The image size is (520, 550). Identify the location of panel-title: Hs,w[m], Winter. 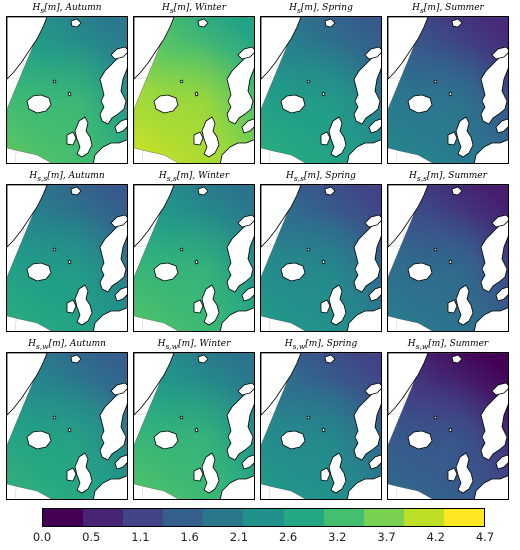
(194, 345).